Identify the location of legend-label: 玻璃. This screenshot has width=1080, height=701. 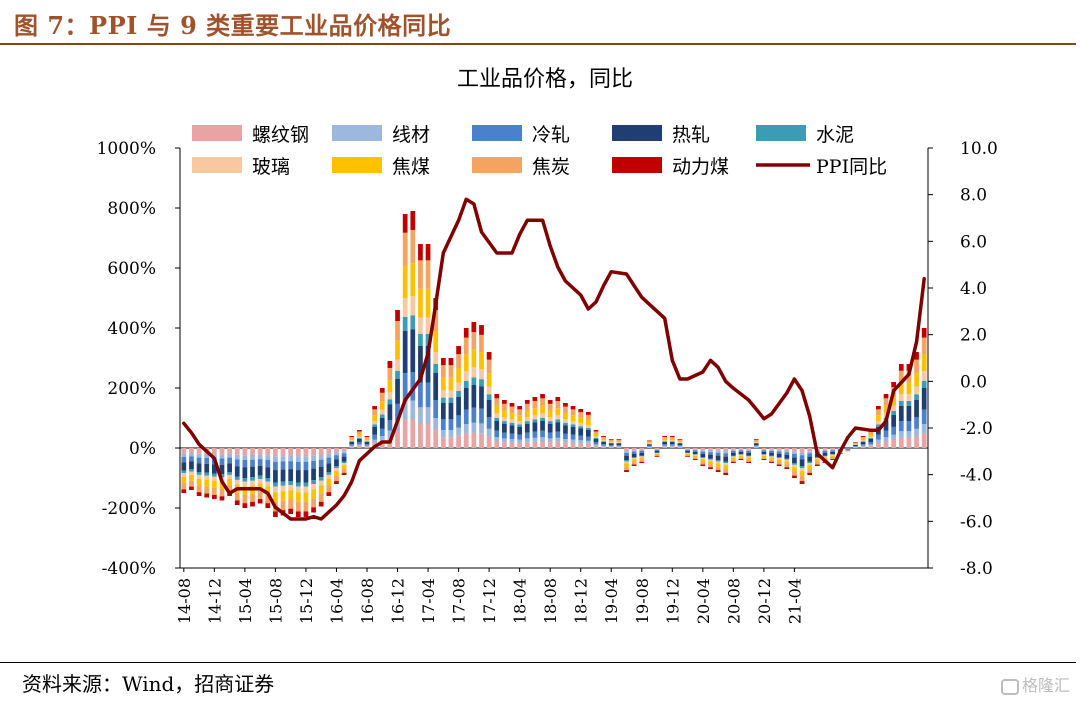
(271, 167).